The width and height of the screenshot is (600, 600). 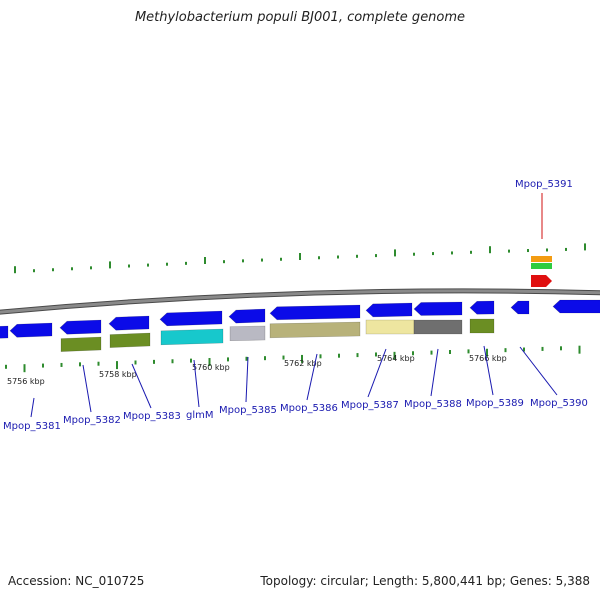 What do you see at coordinates (438, 327) in the screenshot?
I see `feature-box-dark-grey` at bounding box center [438, 327].